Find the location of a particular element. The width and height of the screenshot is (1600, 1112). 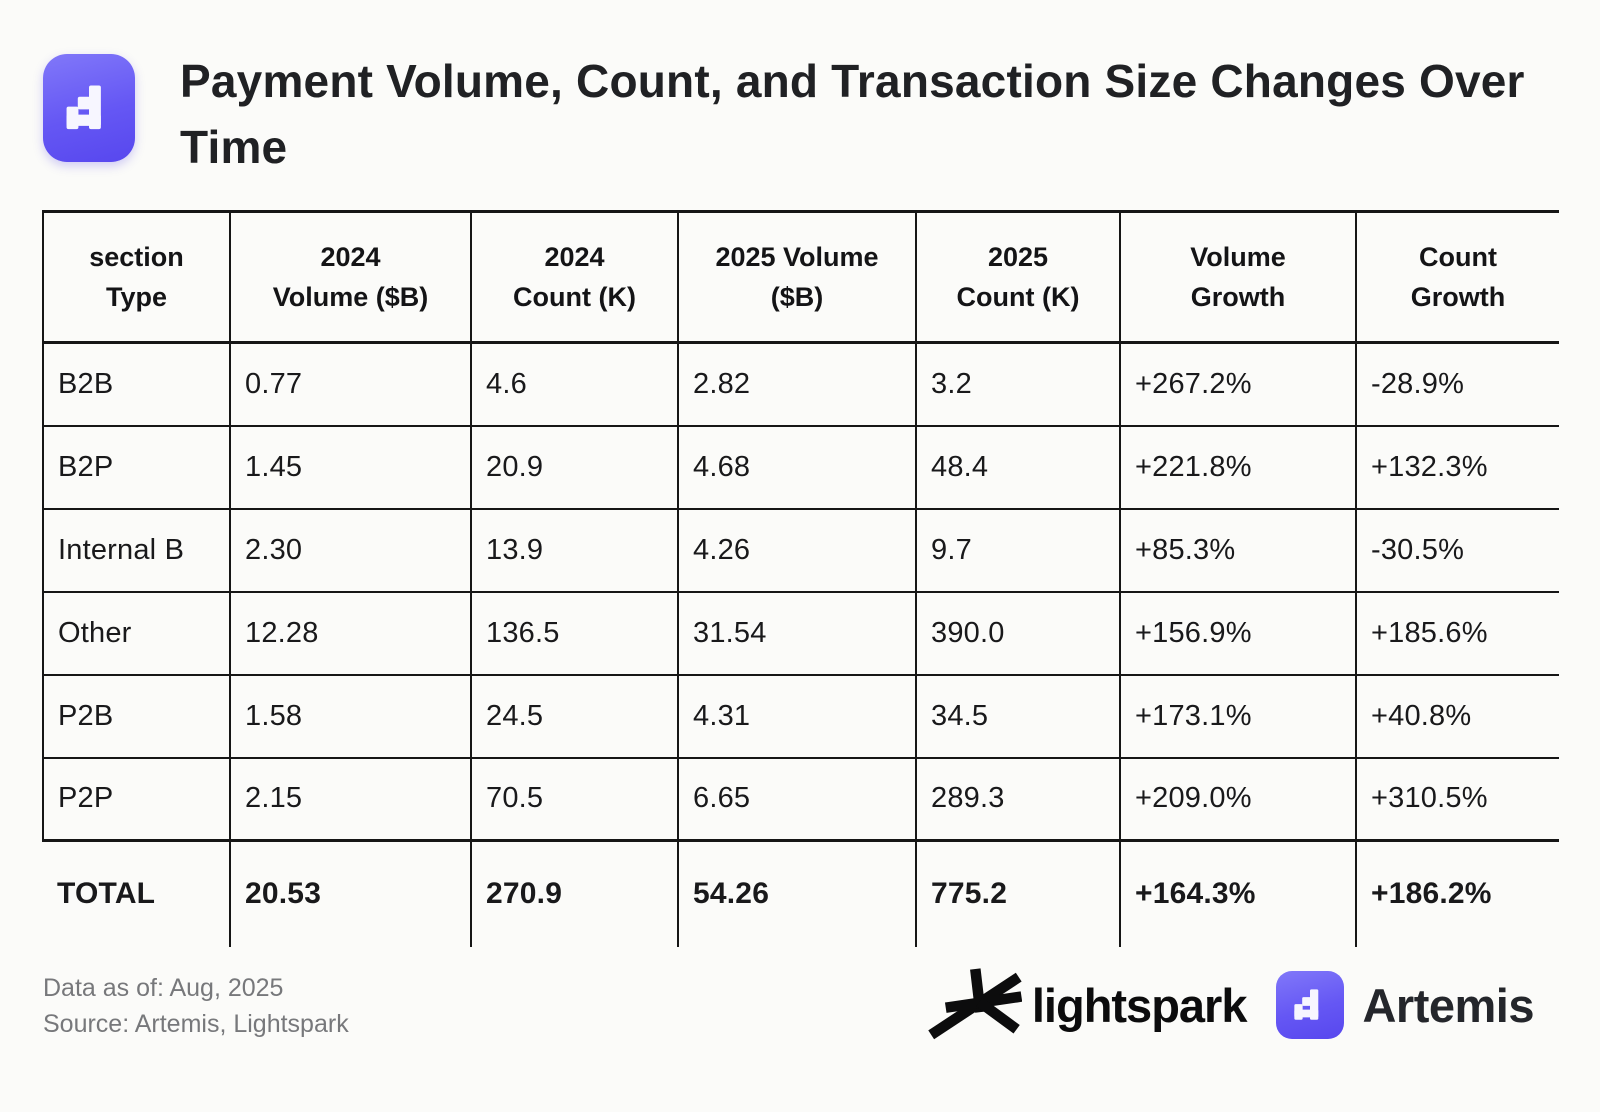

total-cell: 270.9 is located at coordinates (574, 893).